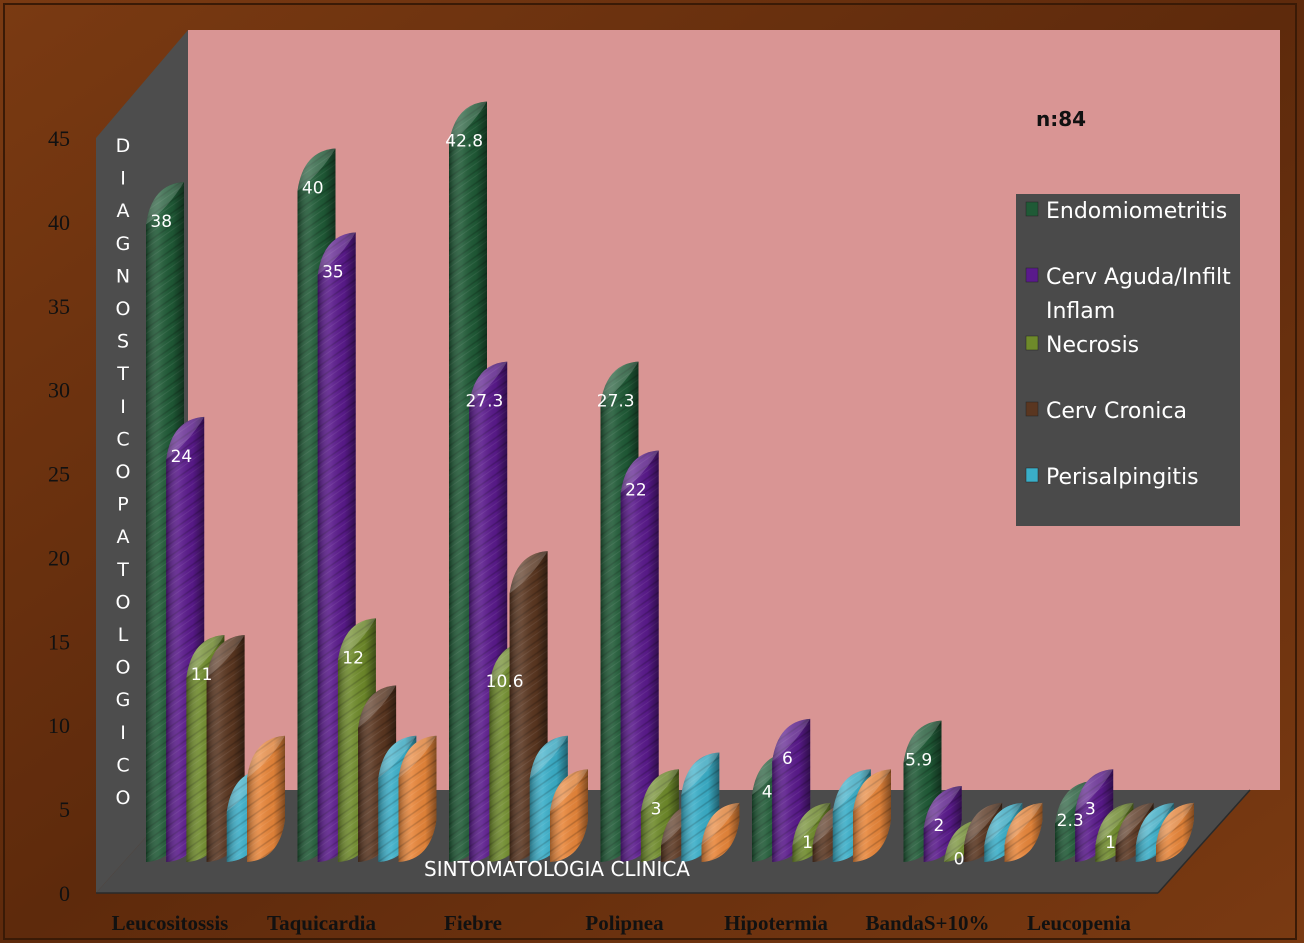 The image size is (1304, 948). Describe the element at coordinates (636, 490) in the screenshot. I see `data-label: 22` at that location.